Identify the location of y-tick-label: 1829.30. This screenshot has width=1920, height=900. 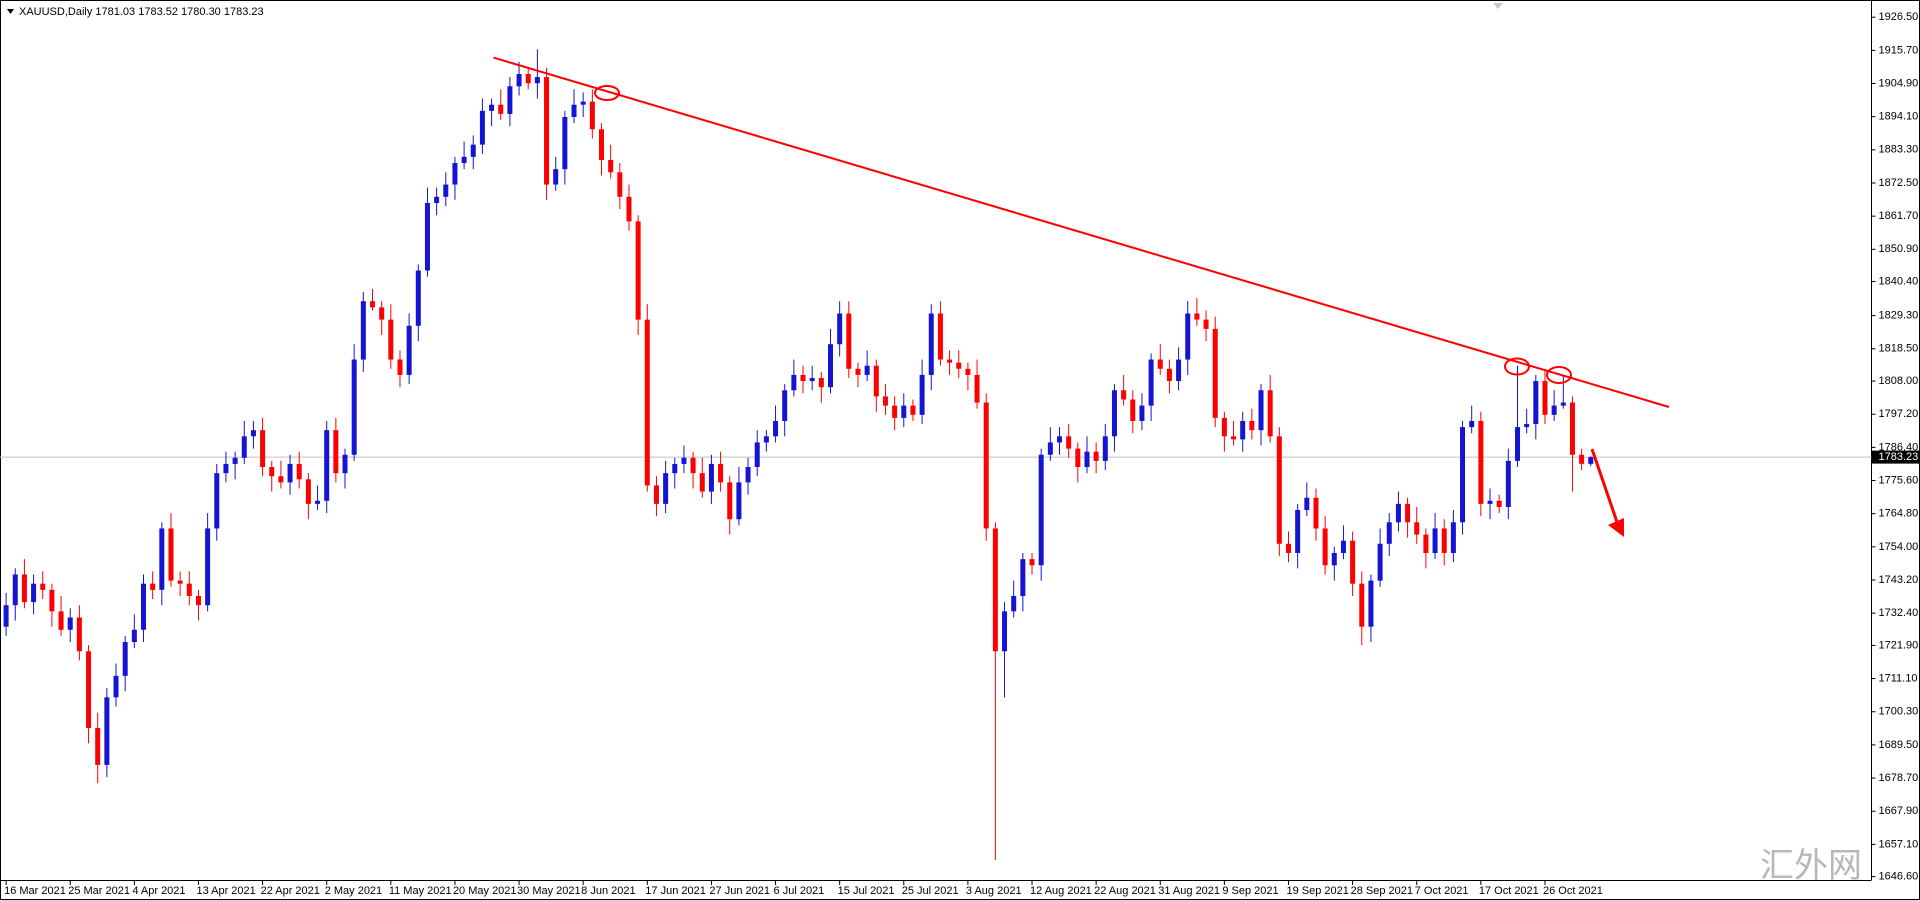
(1899, 316).